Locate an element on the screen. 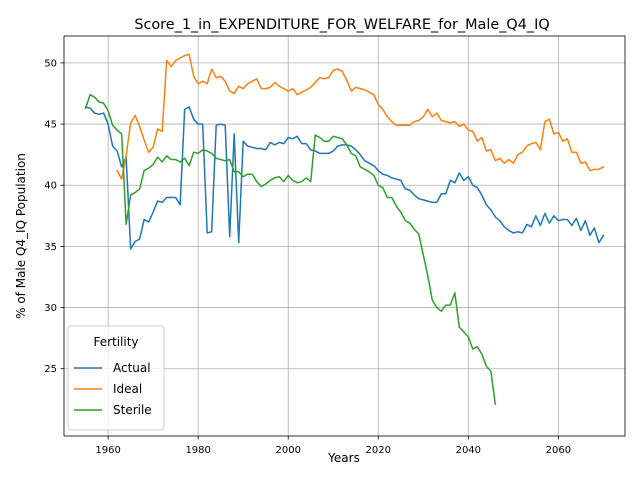  x-tick-label: 2040 is located at coordinates (468, 450).